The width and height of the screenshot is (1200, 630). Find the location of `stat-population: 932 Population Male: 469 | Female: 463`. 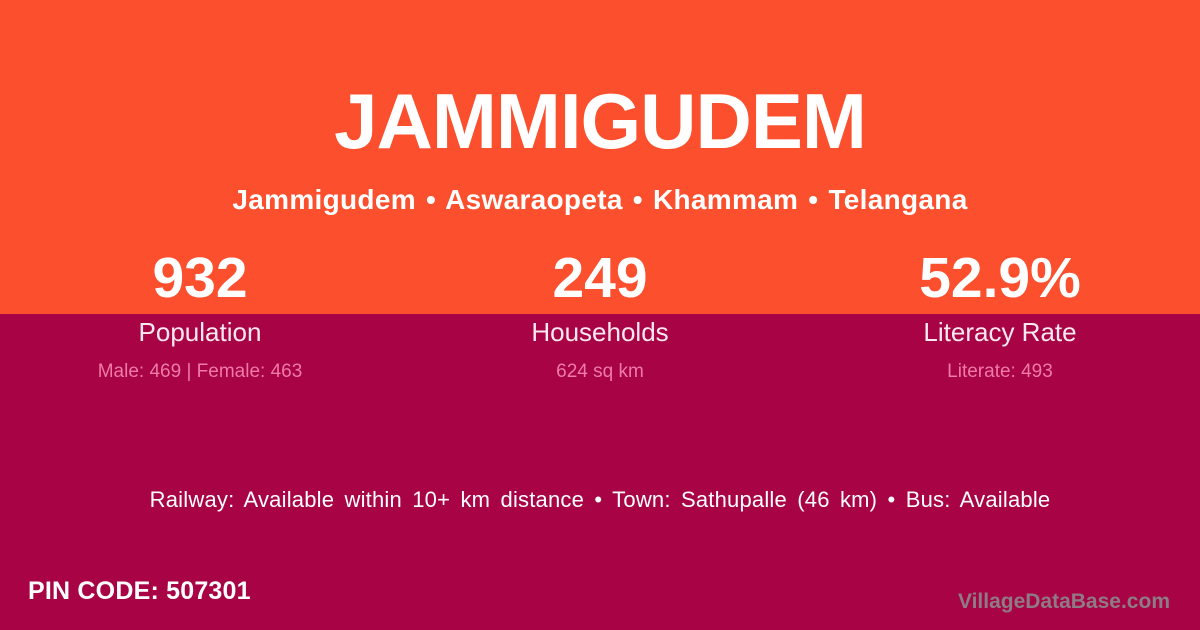

stat-population: 932 Population Male: 469 | Female: 463 is located at coordinates (200, 314).